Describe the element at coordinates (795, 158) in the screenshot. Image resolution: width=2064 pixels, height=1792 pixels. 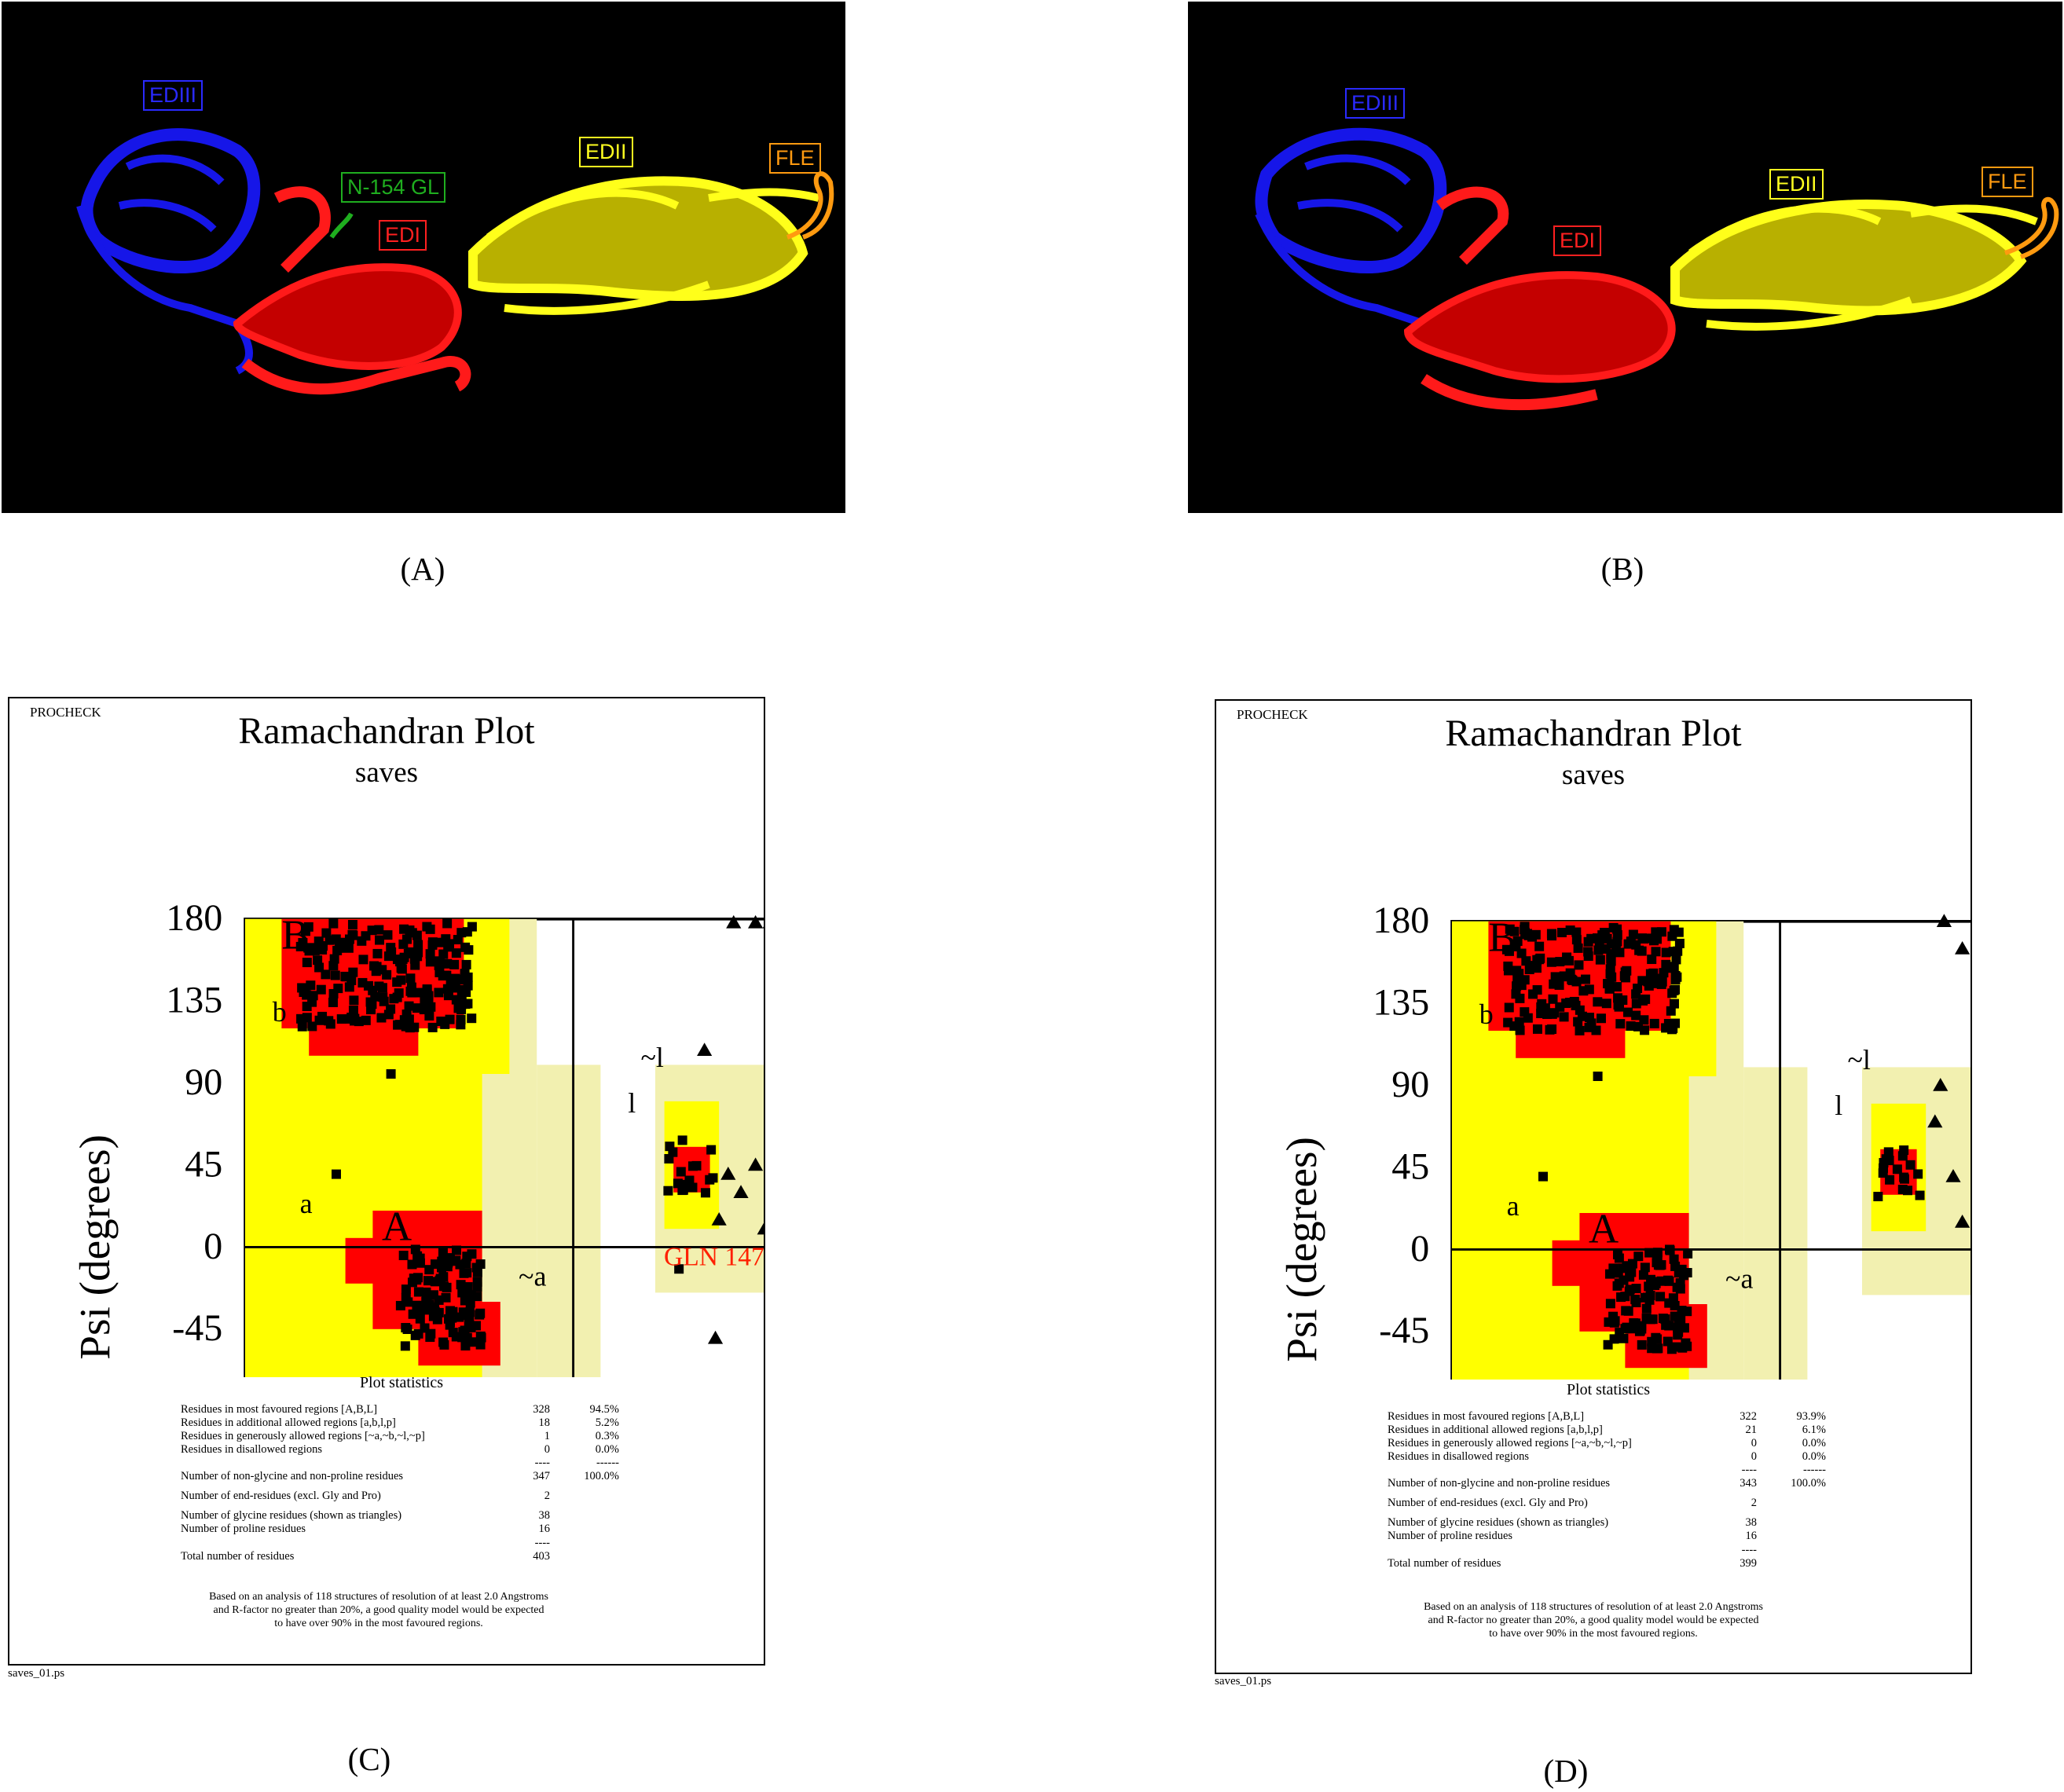
I see `label-fle: FLE` at that location.